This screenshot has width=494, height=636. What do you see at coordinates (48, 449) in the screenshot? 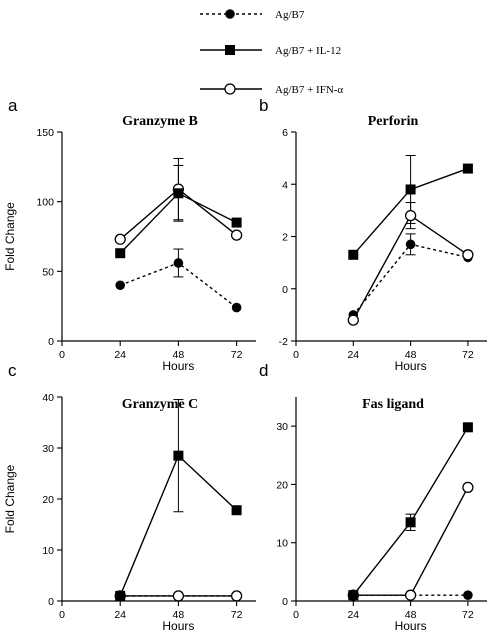
I see `panel-c-ytick-label: 30` at bounding box center [48, 449].